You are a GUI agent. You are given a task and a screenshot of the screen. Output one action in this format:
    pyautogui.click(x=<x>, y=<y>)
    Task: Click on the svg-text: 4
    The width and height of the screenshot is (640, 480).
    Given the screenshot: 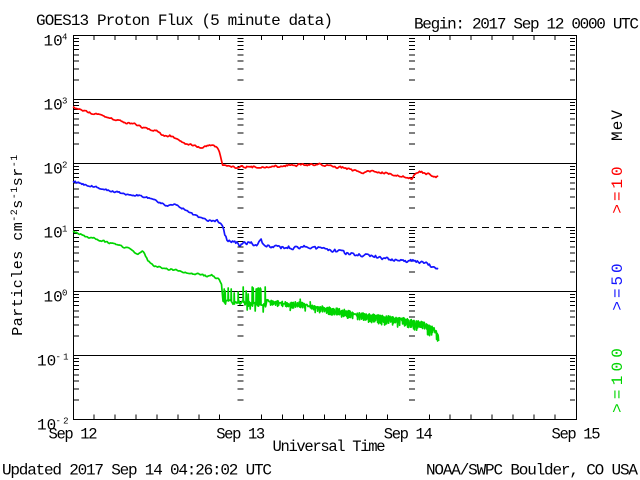 What is the action you would take?
    pyautogui.click(x=64, y=38)
    